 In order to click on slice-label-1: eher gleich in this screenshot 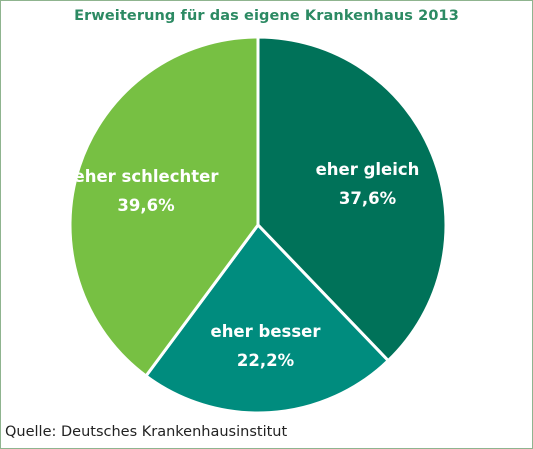, I will do `click(368, 169)`.